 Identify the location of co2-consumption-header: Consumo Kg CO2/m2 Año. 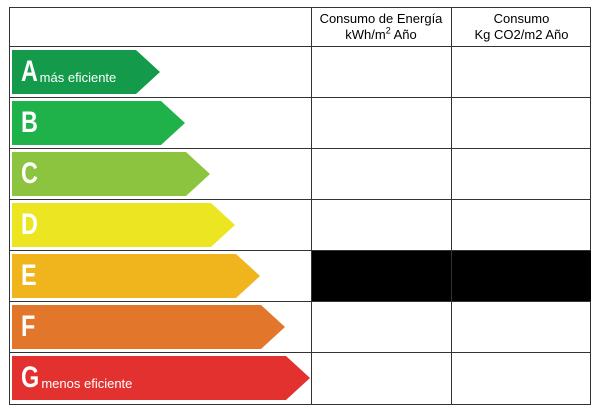
(521, 27).